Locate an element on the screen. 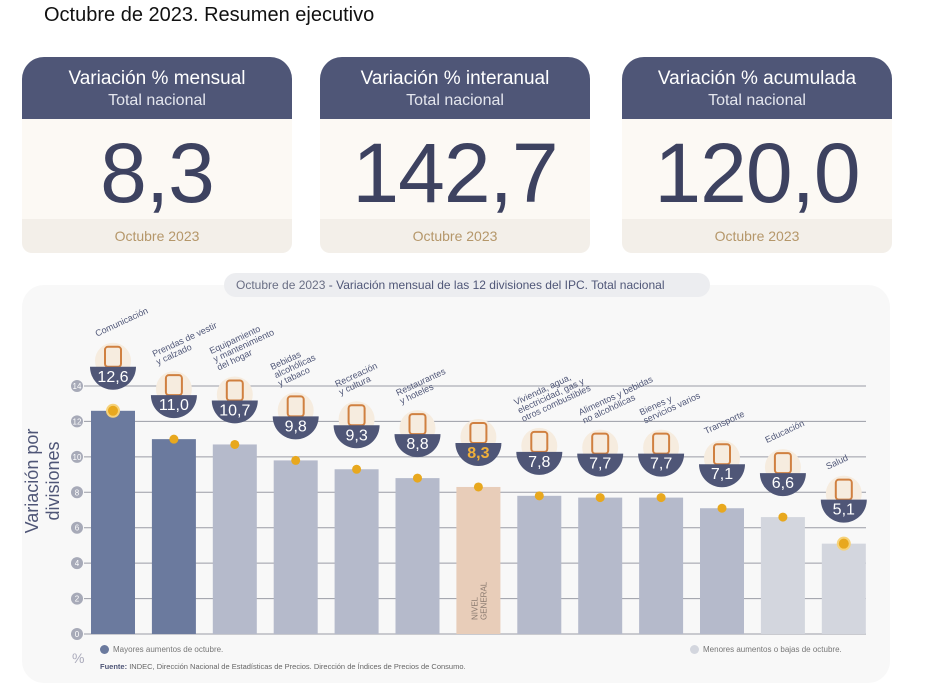 Image resolution: width=943 pixels, height=693 pixels. page-title: Octubre de 2023. Resumen ejecutivo is located at coordinates (209, 15).